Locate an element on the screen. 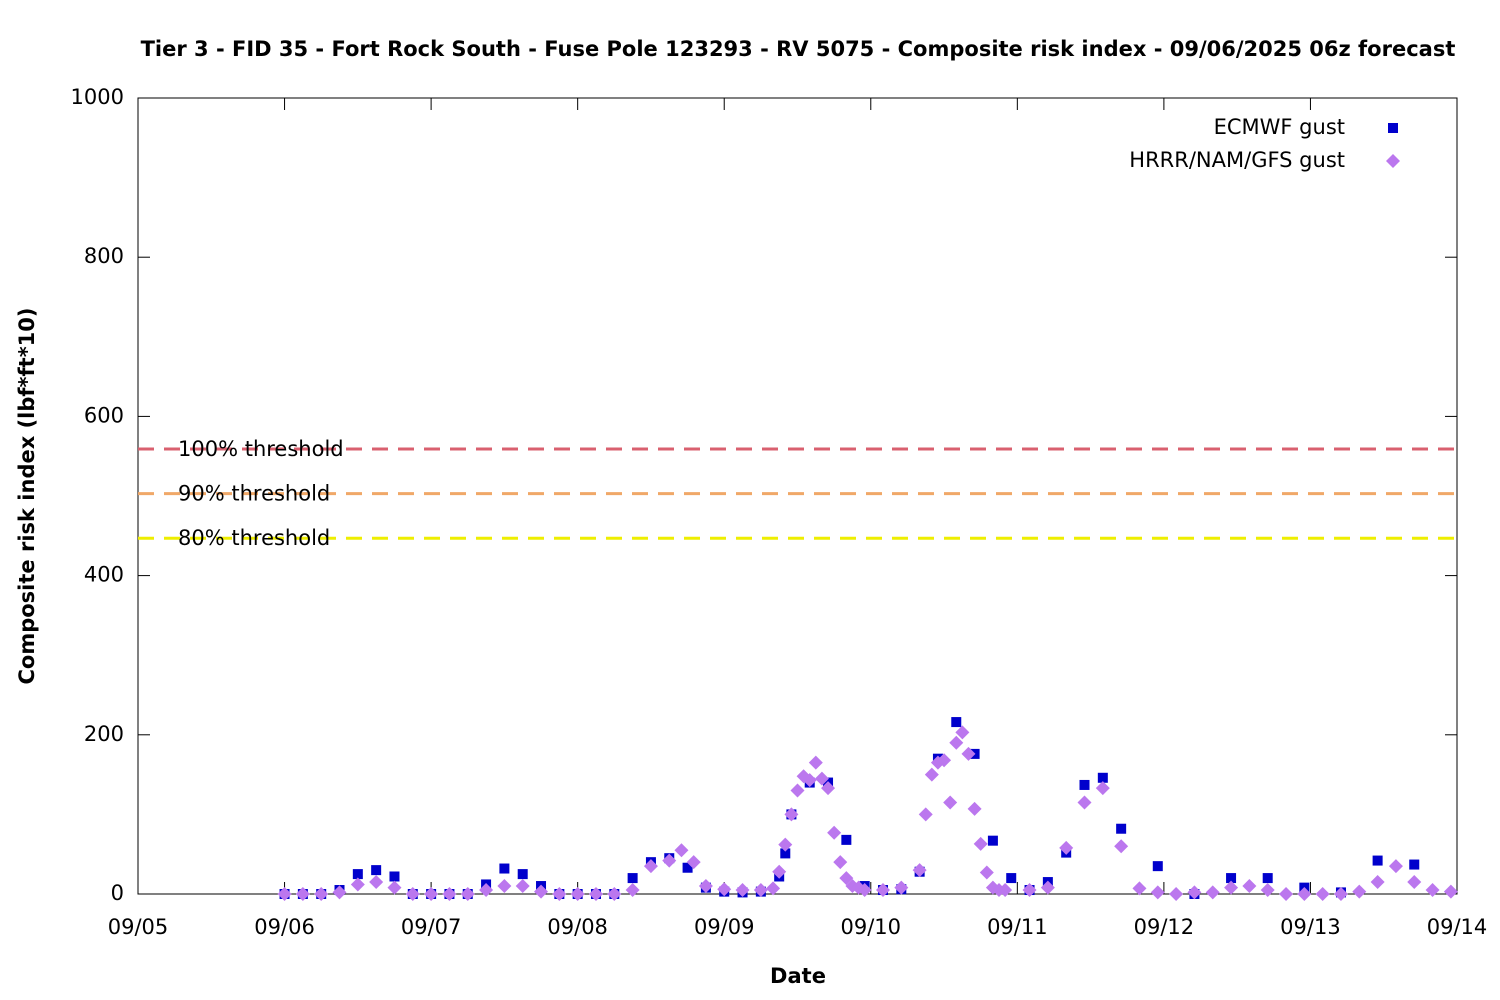 The width and height of the screenshot is (1500, 1000). x-tick-label: 09/14 is located at coordinates (1457, 927).